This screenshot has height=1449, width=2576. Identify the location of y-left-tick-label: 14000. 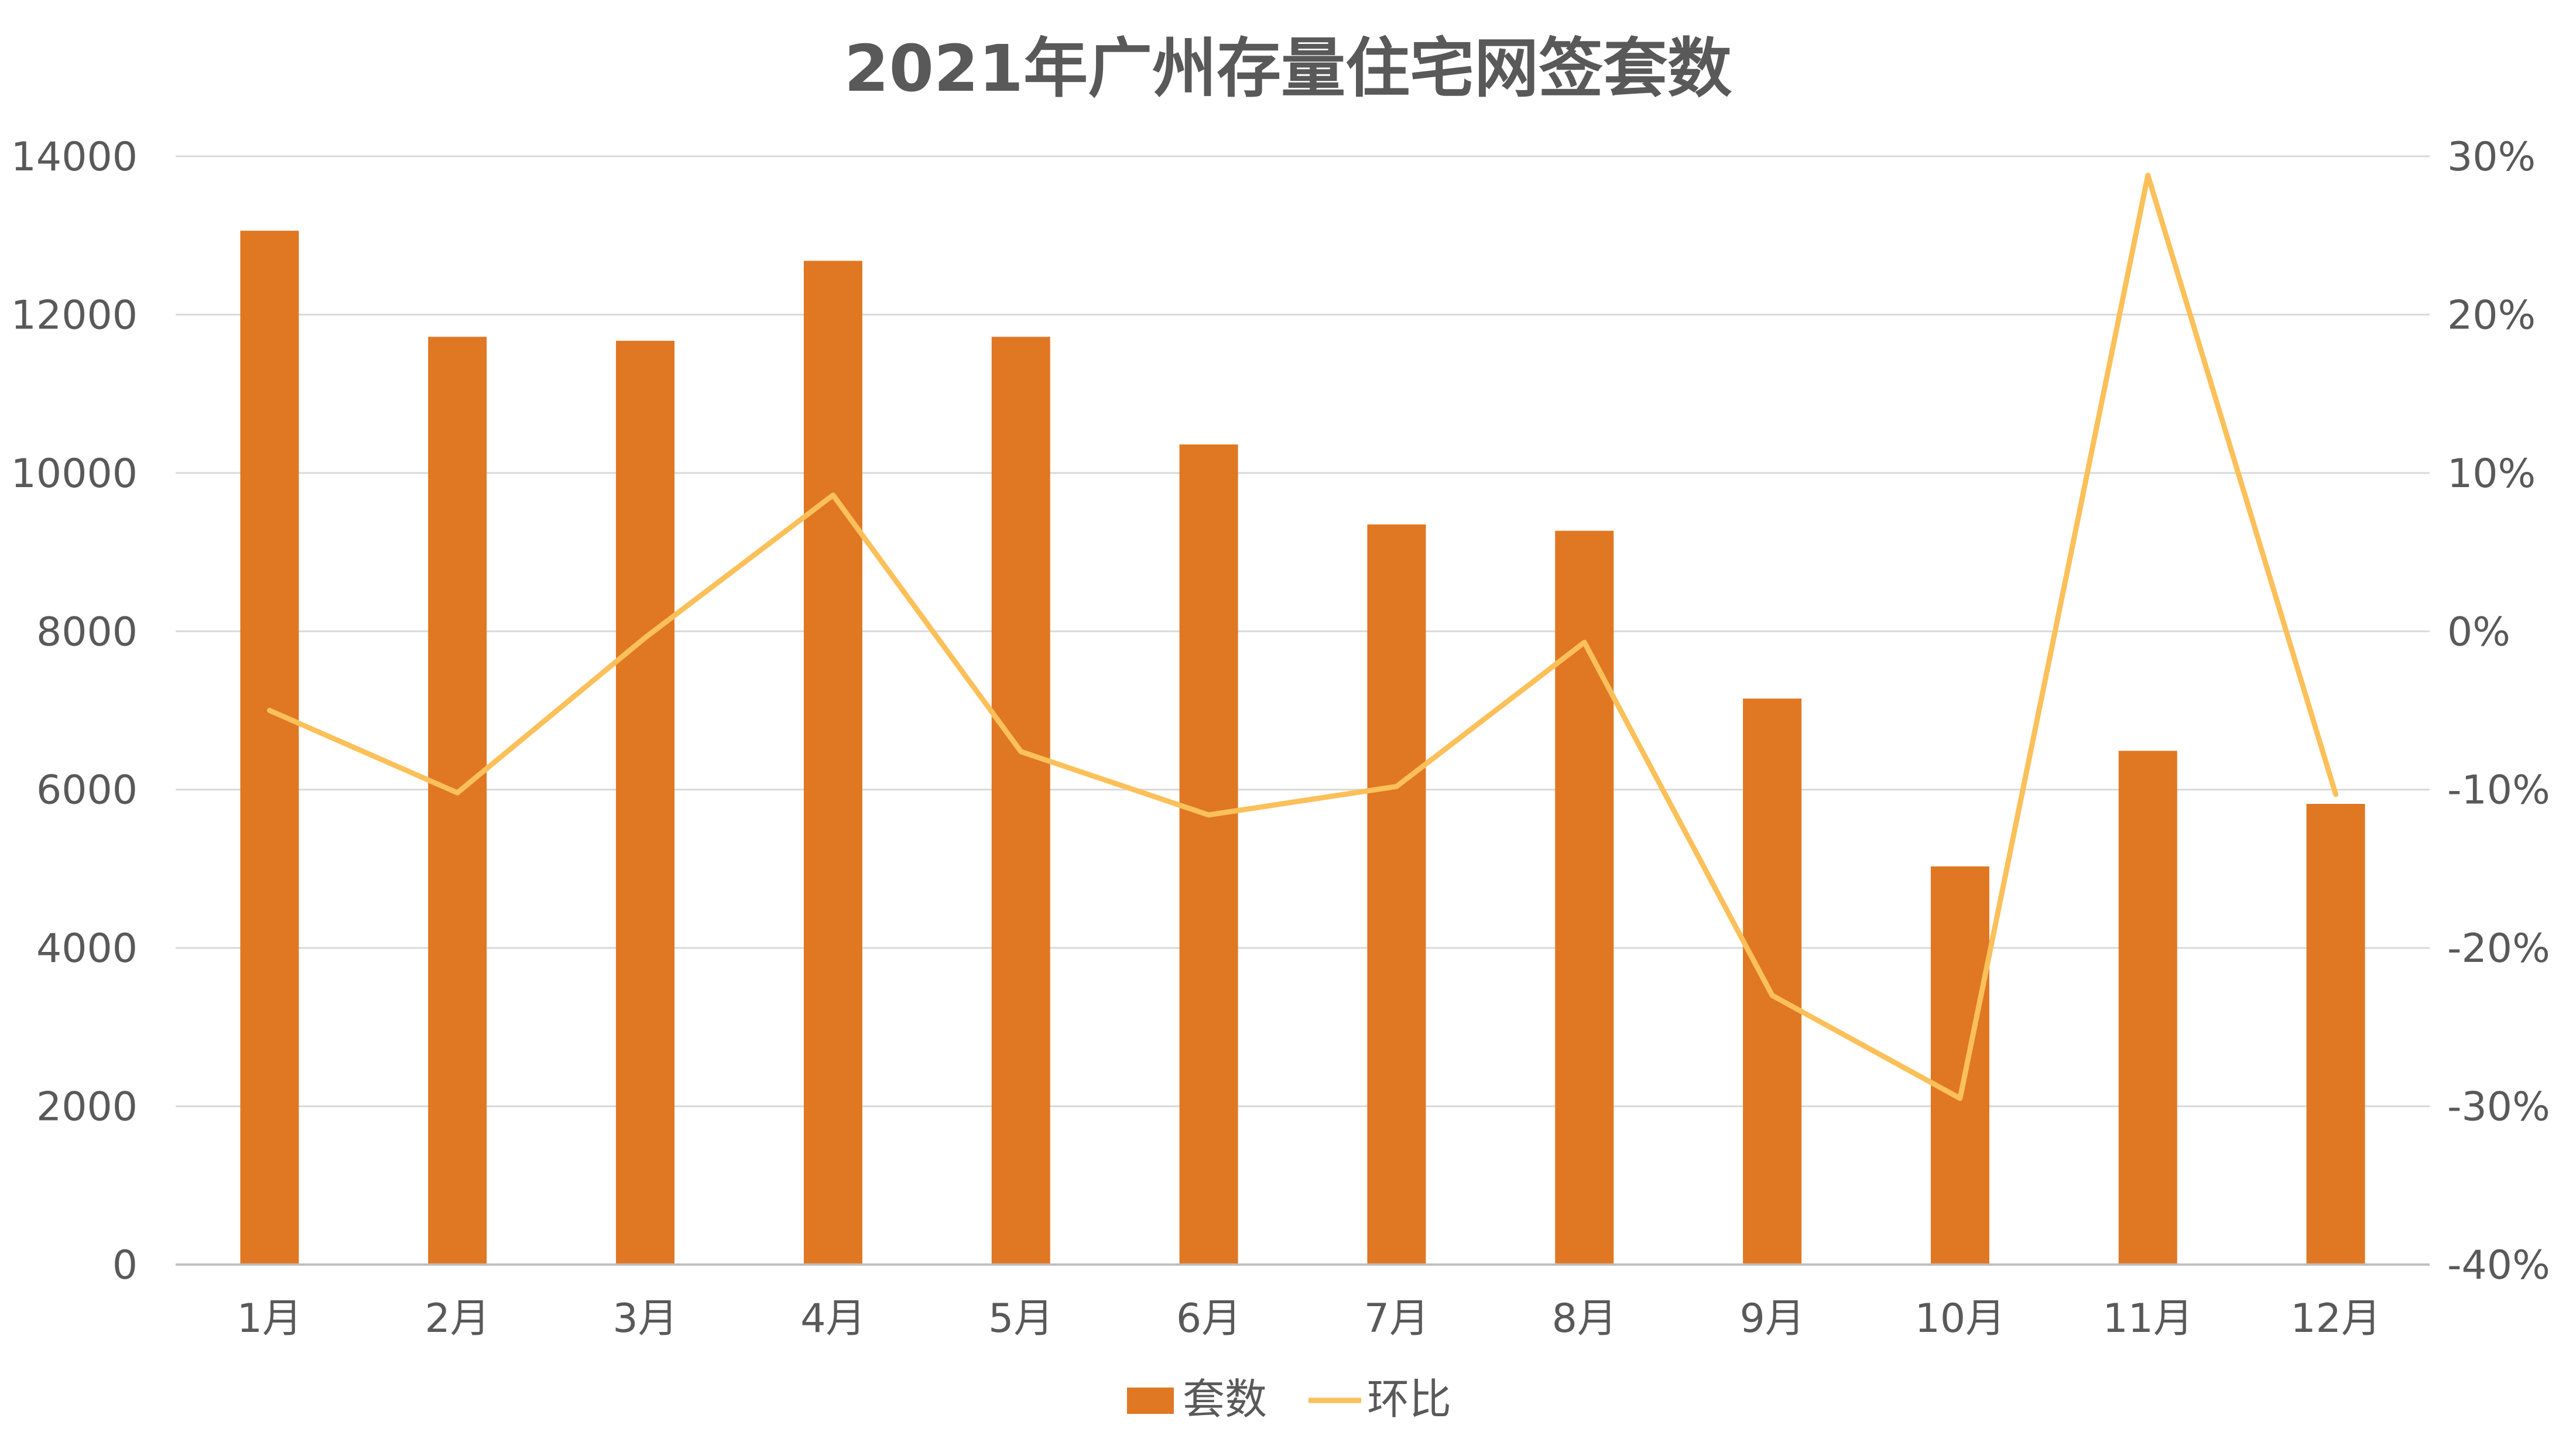
(74, 157).